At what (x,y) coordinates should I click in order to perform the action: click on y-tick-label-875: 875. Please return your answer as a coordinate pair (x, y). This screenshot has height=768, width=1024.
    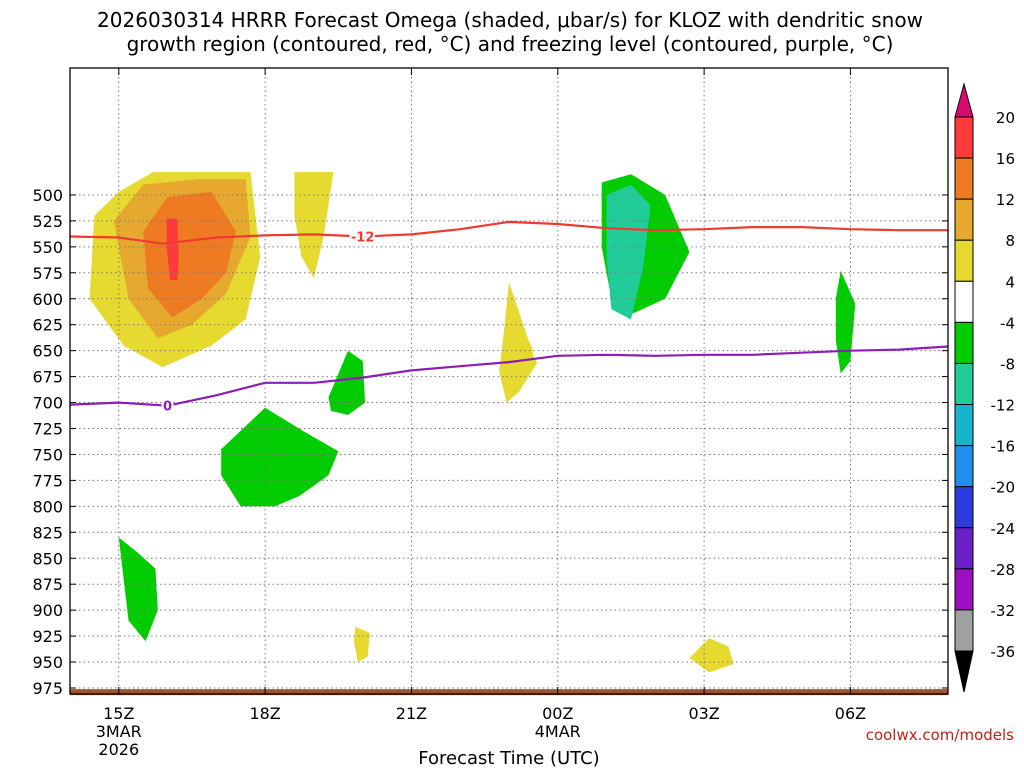
    Looking at the image, I should click on (47, 584).